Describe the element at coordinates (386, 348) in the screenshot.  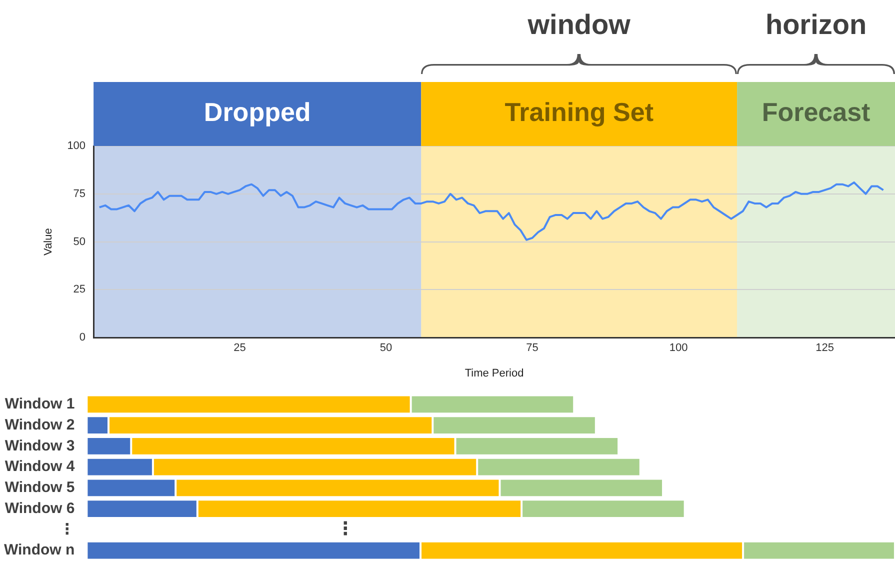
I see `x-tick-label: 50` at that location.